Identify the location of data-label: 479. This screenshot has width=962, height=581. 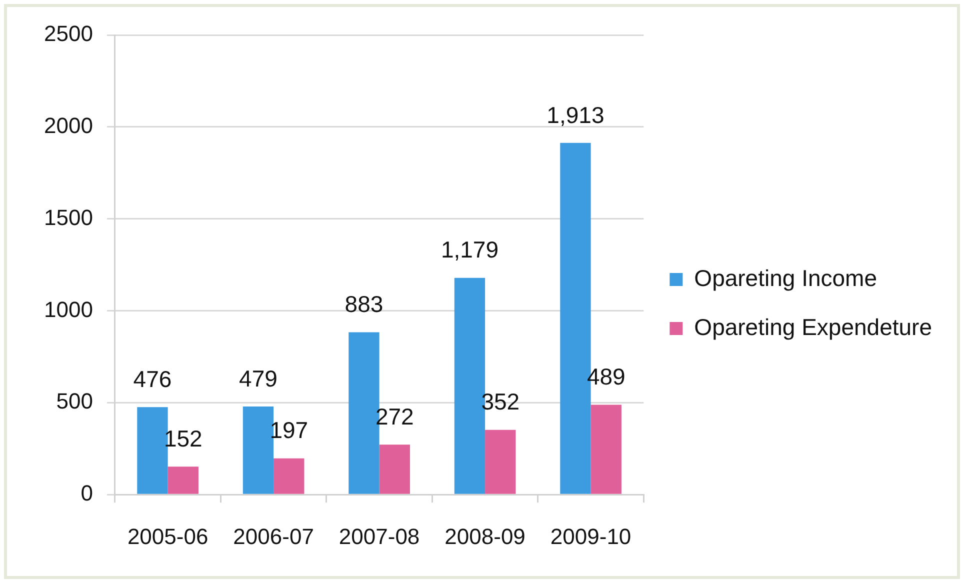
(258, 378).